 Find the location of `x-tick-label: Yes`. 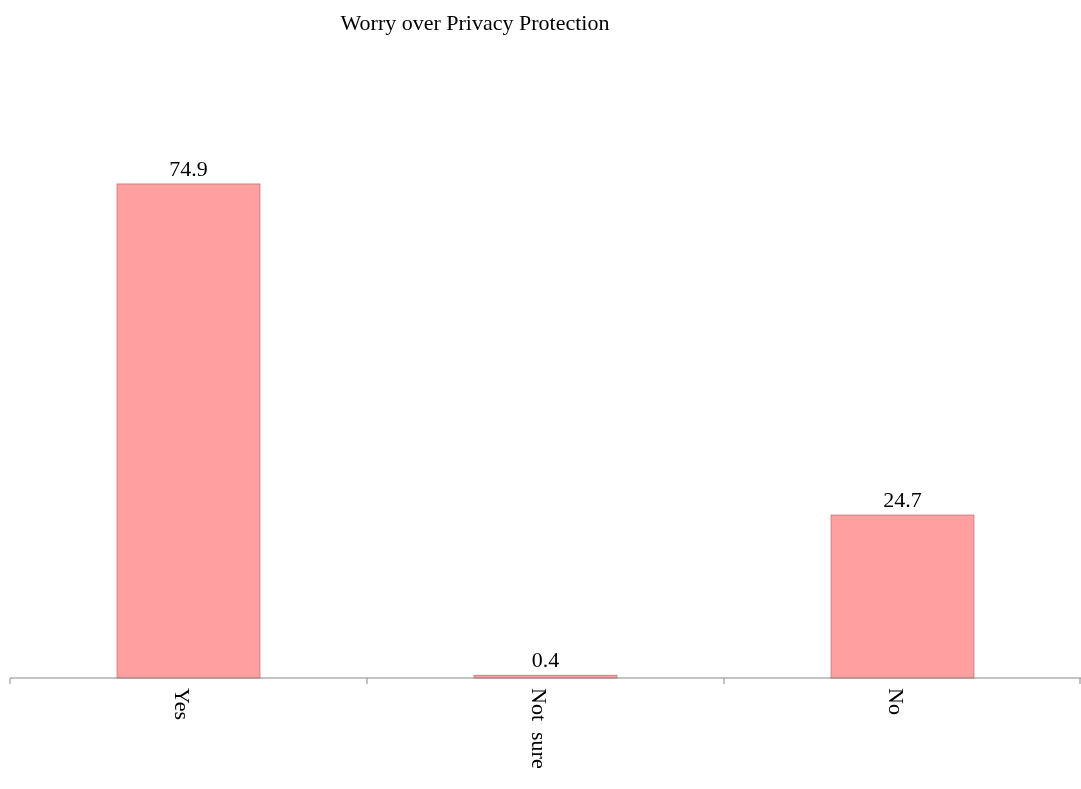

x-tick-label: Yes is located at coordinates (183, 704).